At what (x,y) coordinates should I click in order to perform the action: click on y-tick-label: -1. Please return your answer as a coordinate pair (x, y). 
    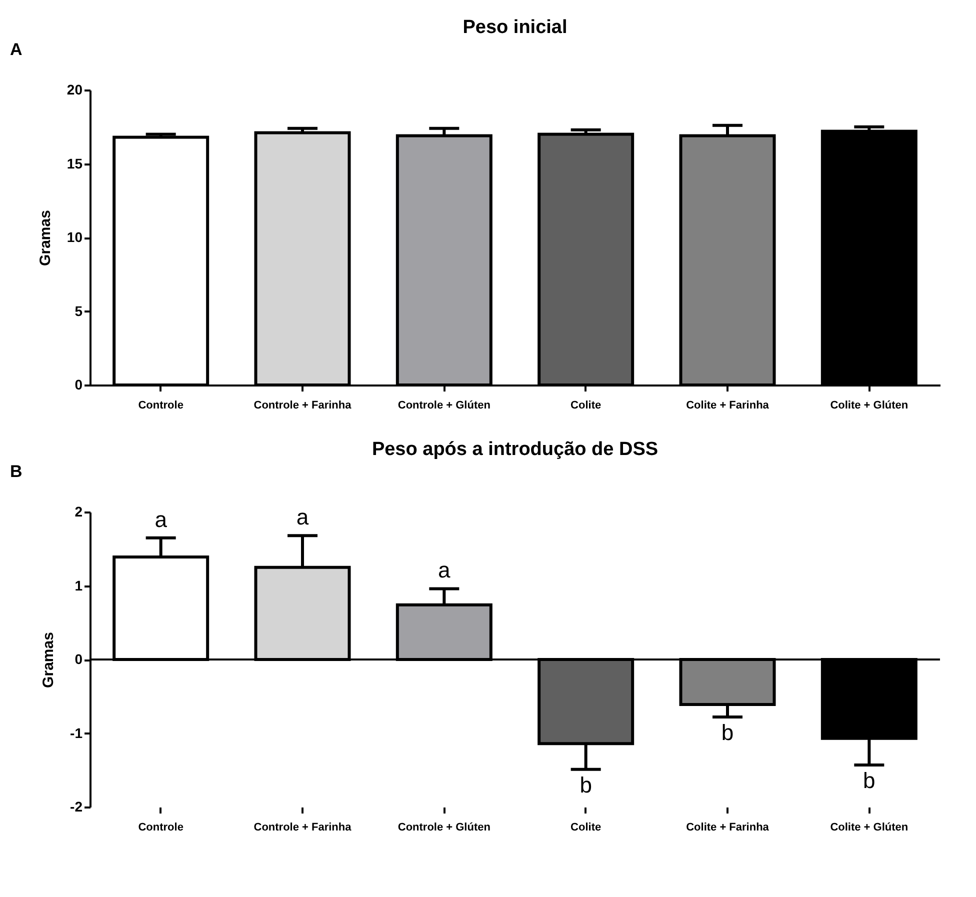
    Looking at the image, I should click on (76, 732).